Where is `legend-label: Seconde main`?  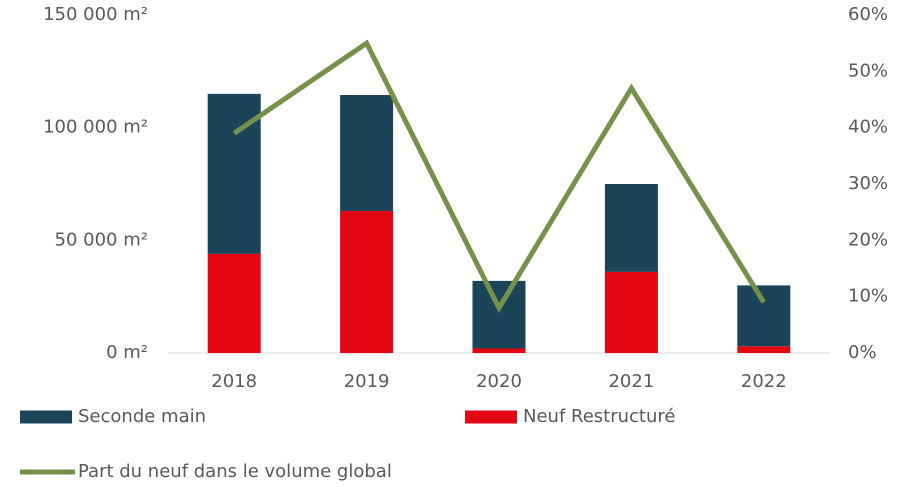
legend-label: Seconde main is located at coordinates (142, 416).